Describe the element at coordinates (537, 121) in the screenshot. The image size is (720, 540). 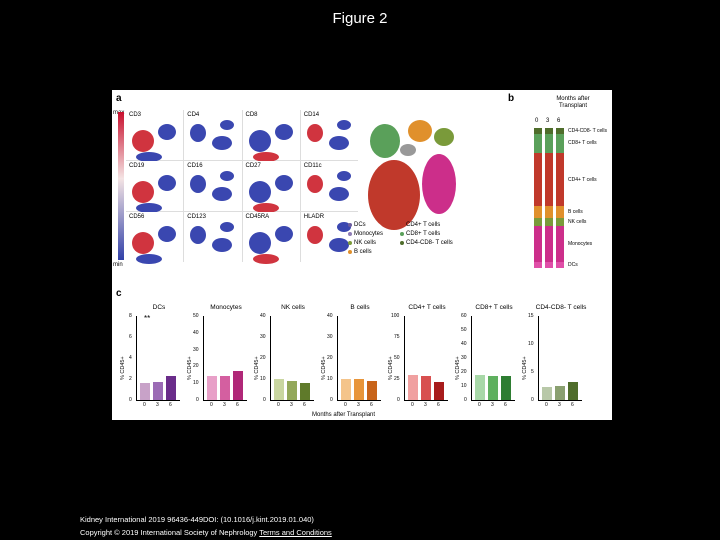
I see `b-tick-0: 0` at that location.